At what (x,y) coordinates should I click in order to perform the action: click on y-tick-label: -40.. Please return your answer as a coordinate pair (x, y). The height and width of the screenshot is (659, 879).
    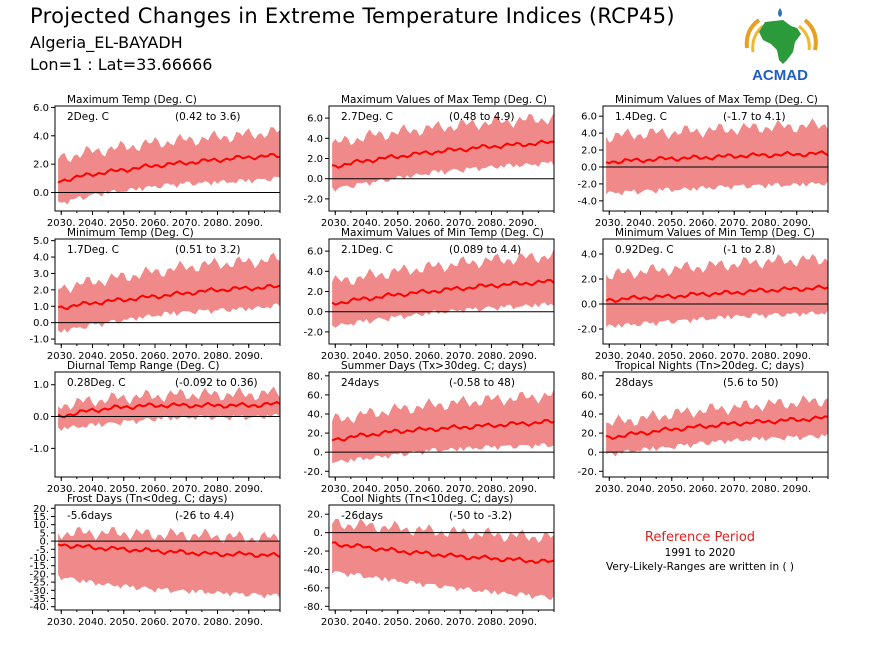
    Looking at the image, I should click on (39, 607).